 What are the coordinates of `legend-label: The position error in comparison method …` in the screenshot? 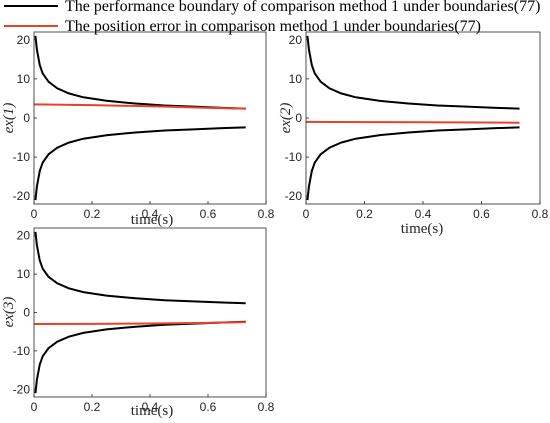 It's located at (273, 26).